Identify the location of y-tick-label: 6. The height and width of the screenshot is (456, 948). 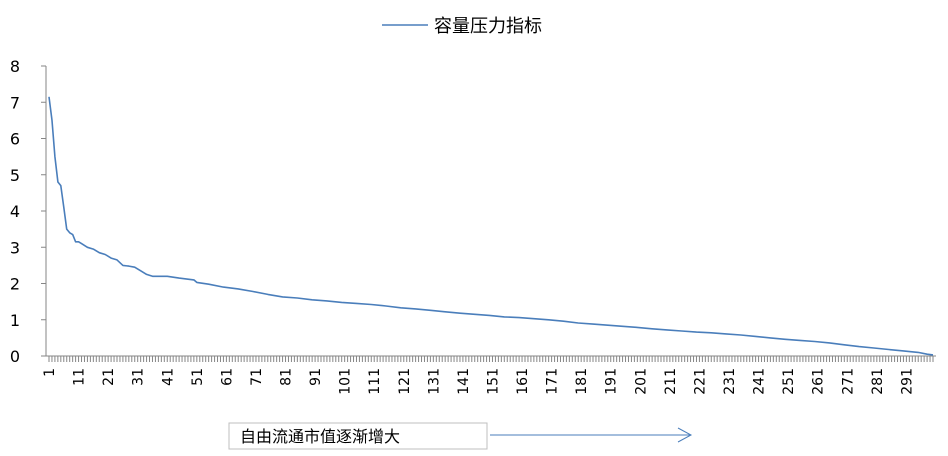
(15, 139).